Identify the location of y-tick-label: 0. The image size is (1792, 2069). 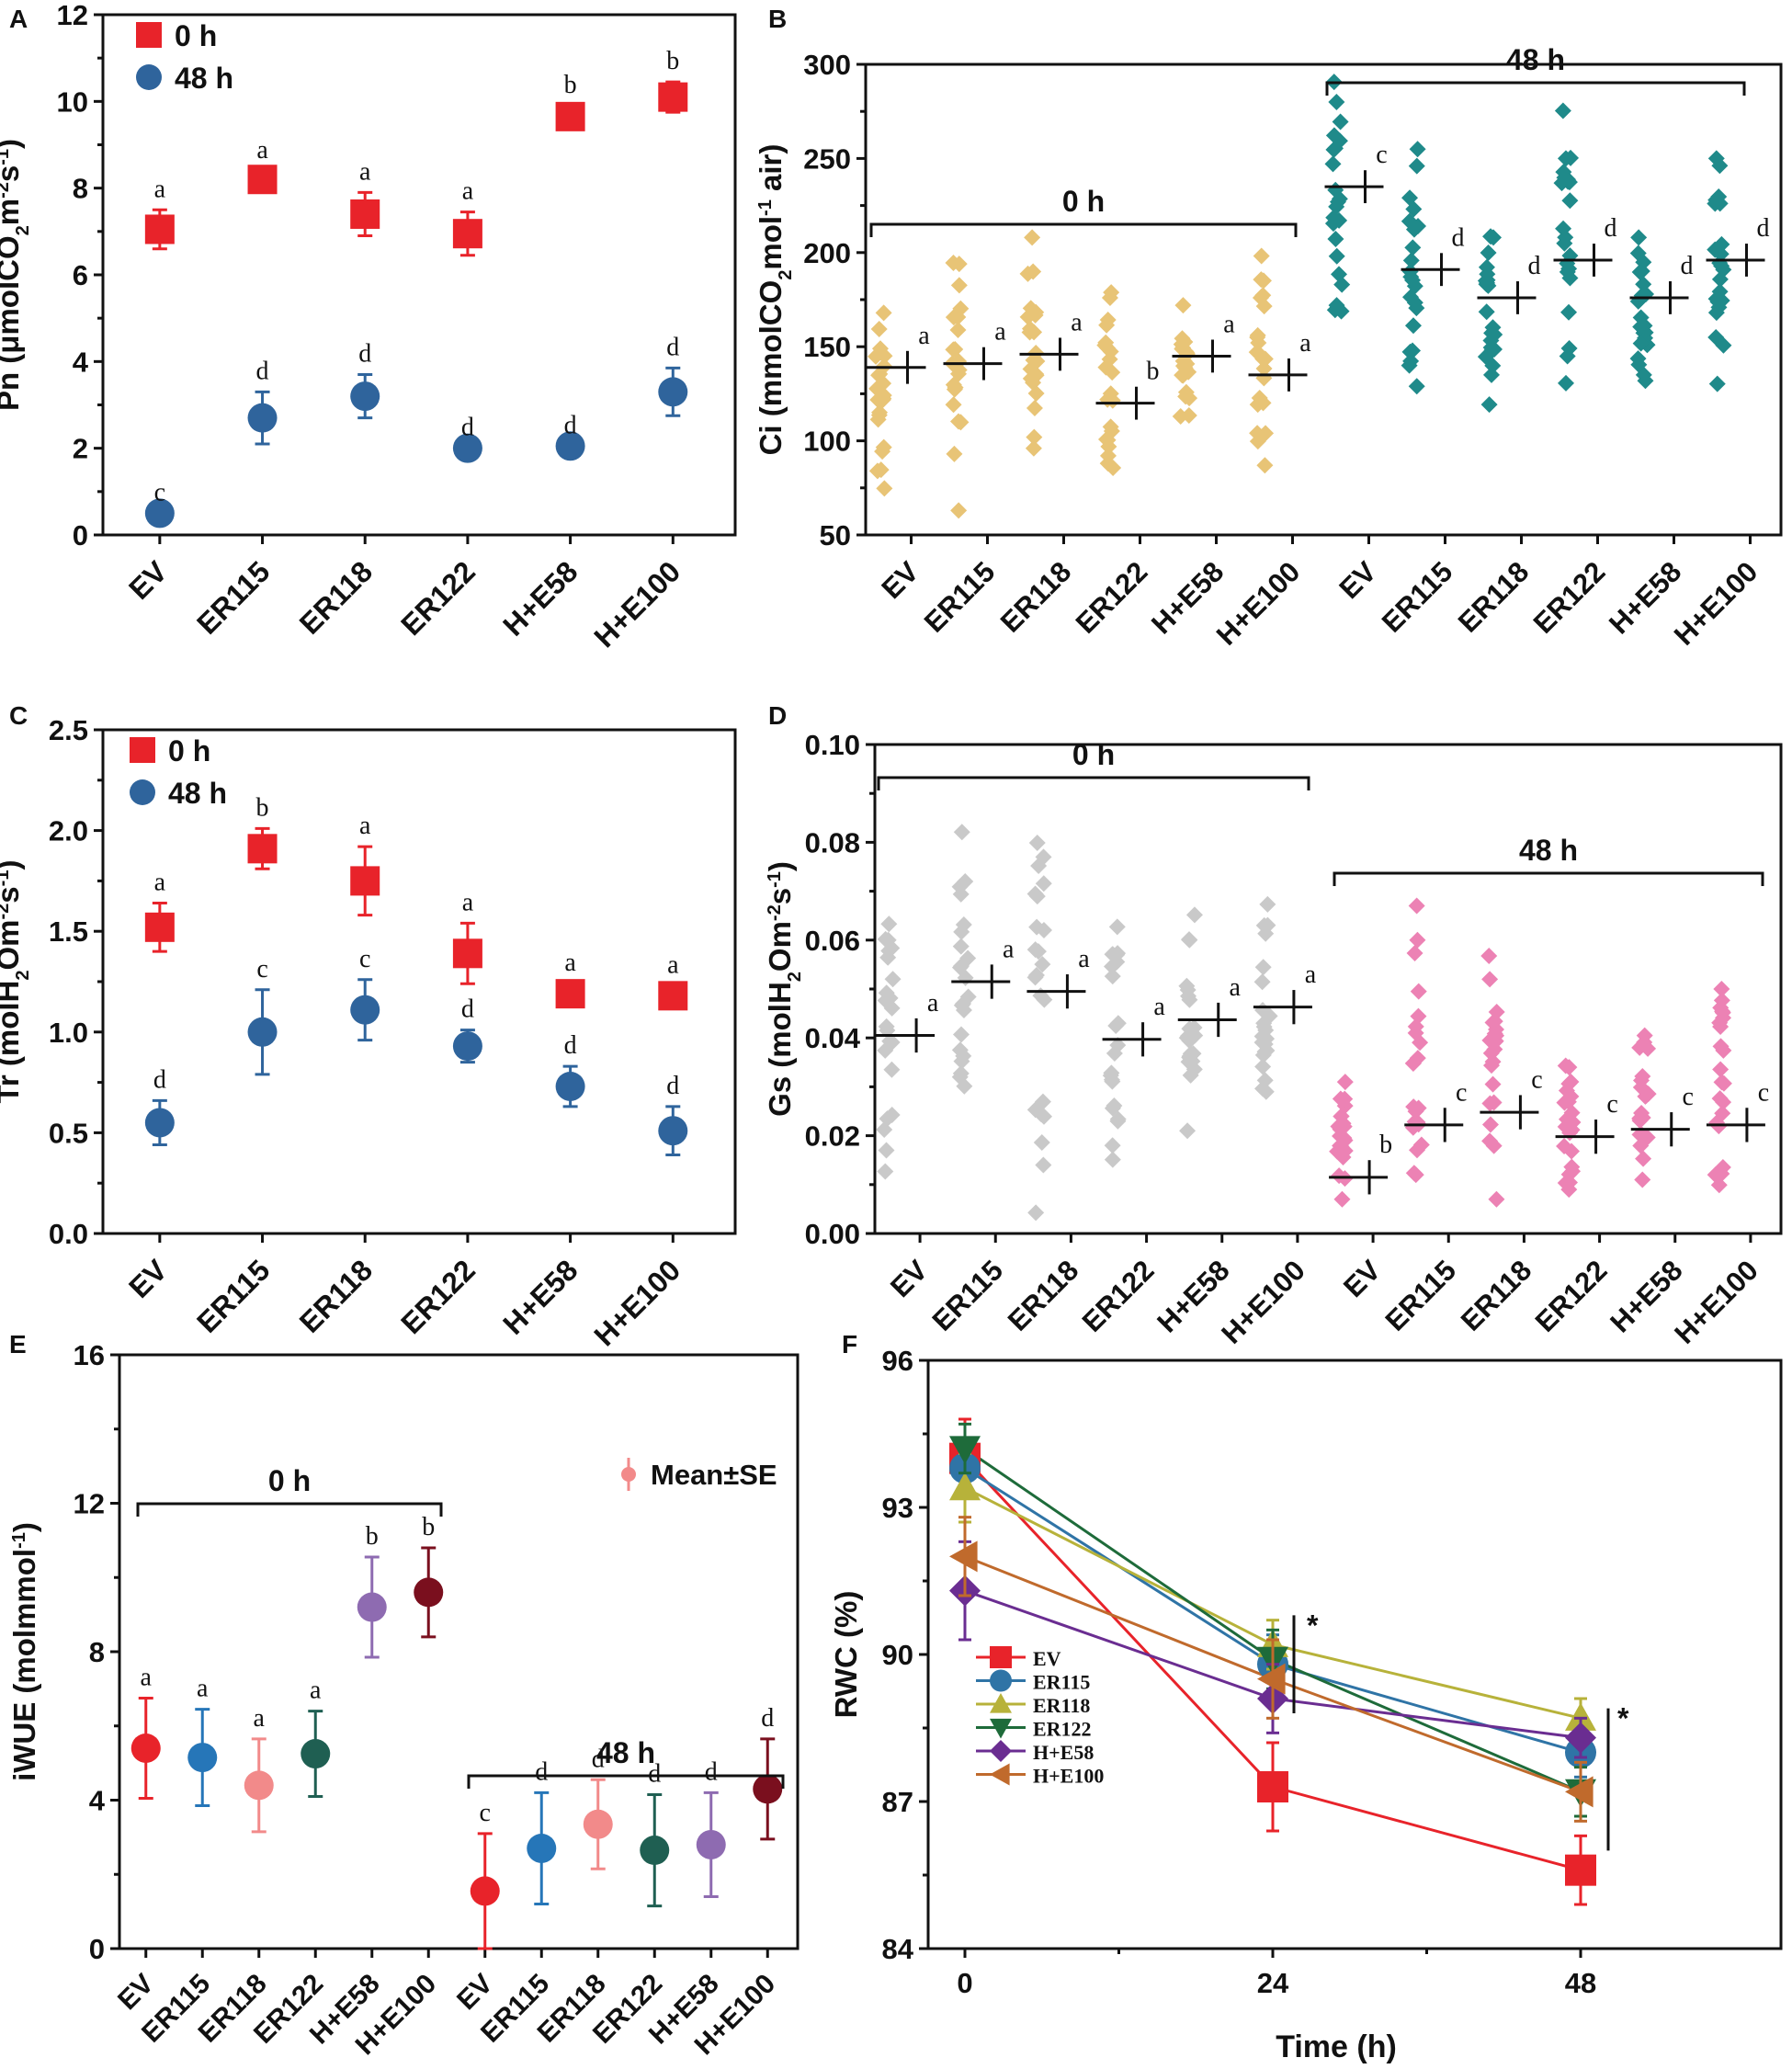
(97, 1949).